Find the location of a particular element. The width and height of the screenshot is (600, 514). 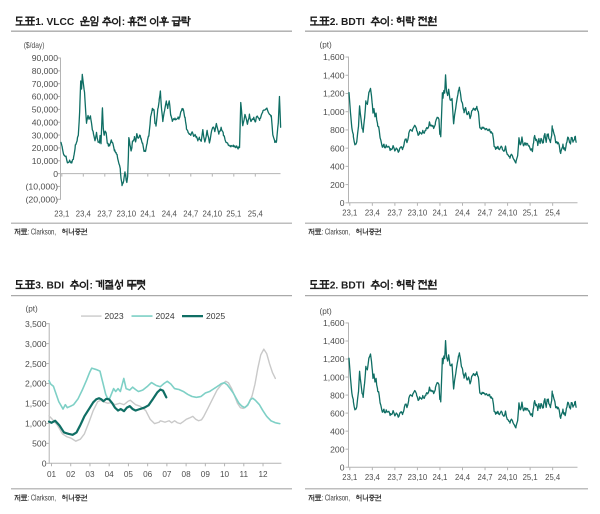

svg-text: 07 is located at coordinates (167, 474).